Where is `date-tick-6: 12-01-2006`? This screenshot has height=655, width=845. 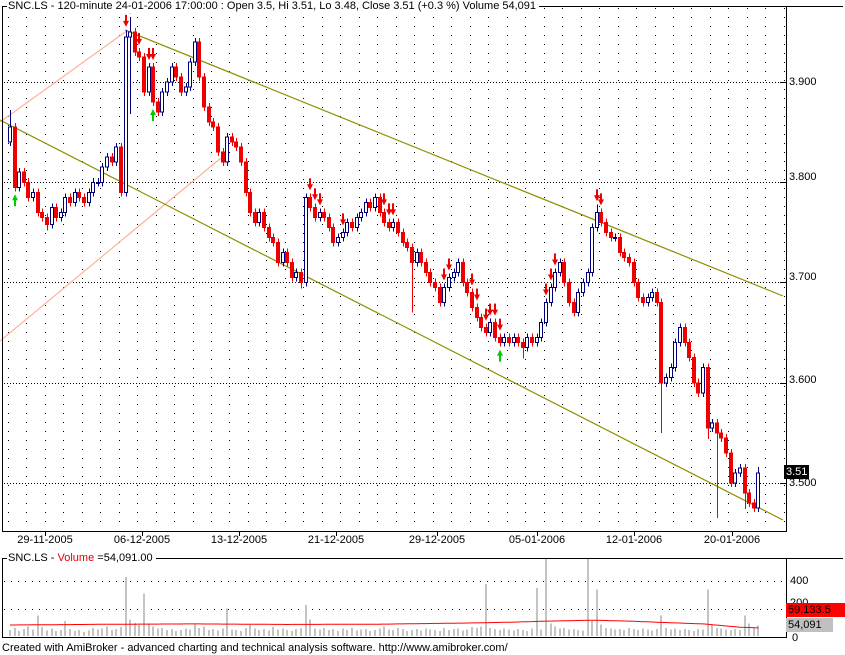 date-tick-6: 12-01-2006 is located at coordinates (634, 540).